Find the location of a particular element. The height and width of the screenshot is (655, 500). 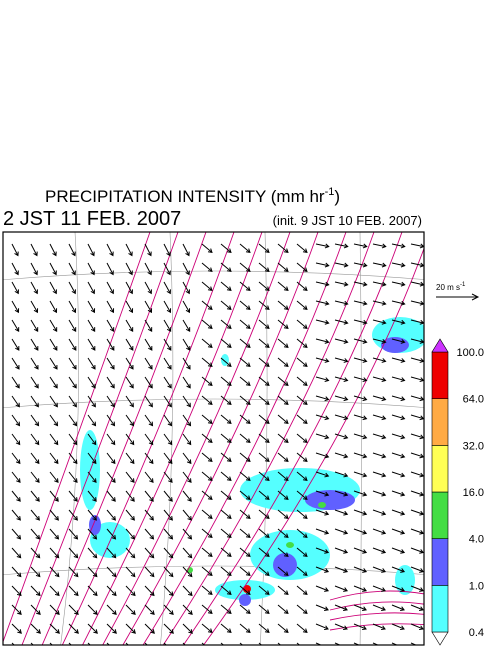

vector-legend-arrow is located at coordinates (458, 297).